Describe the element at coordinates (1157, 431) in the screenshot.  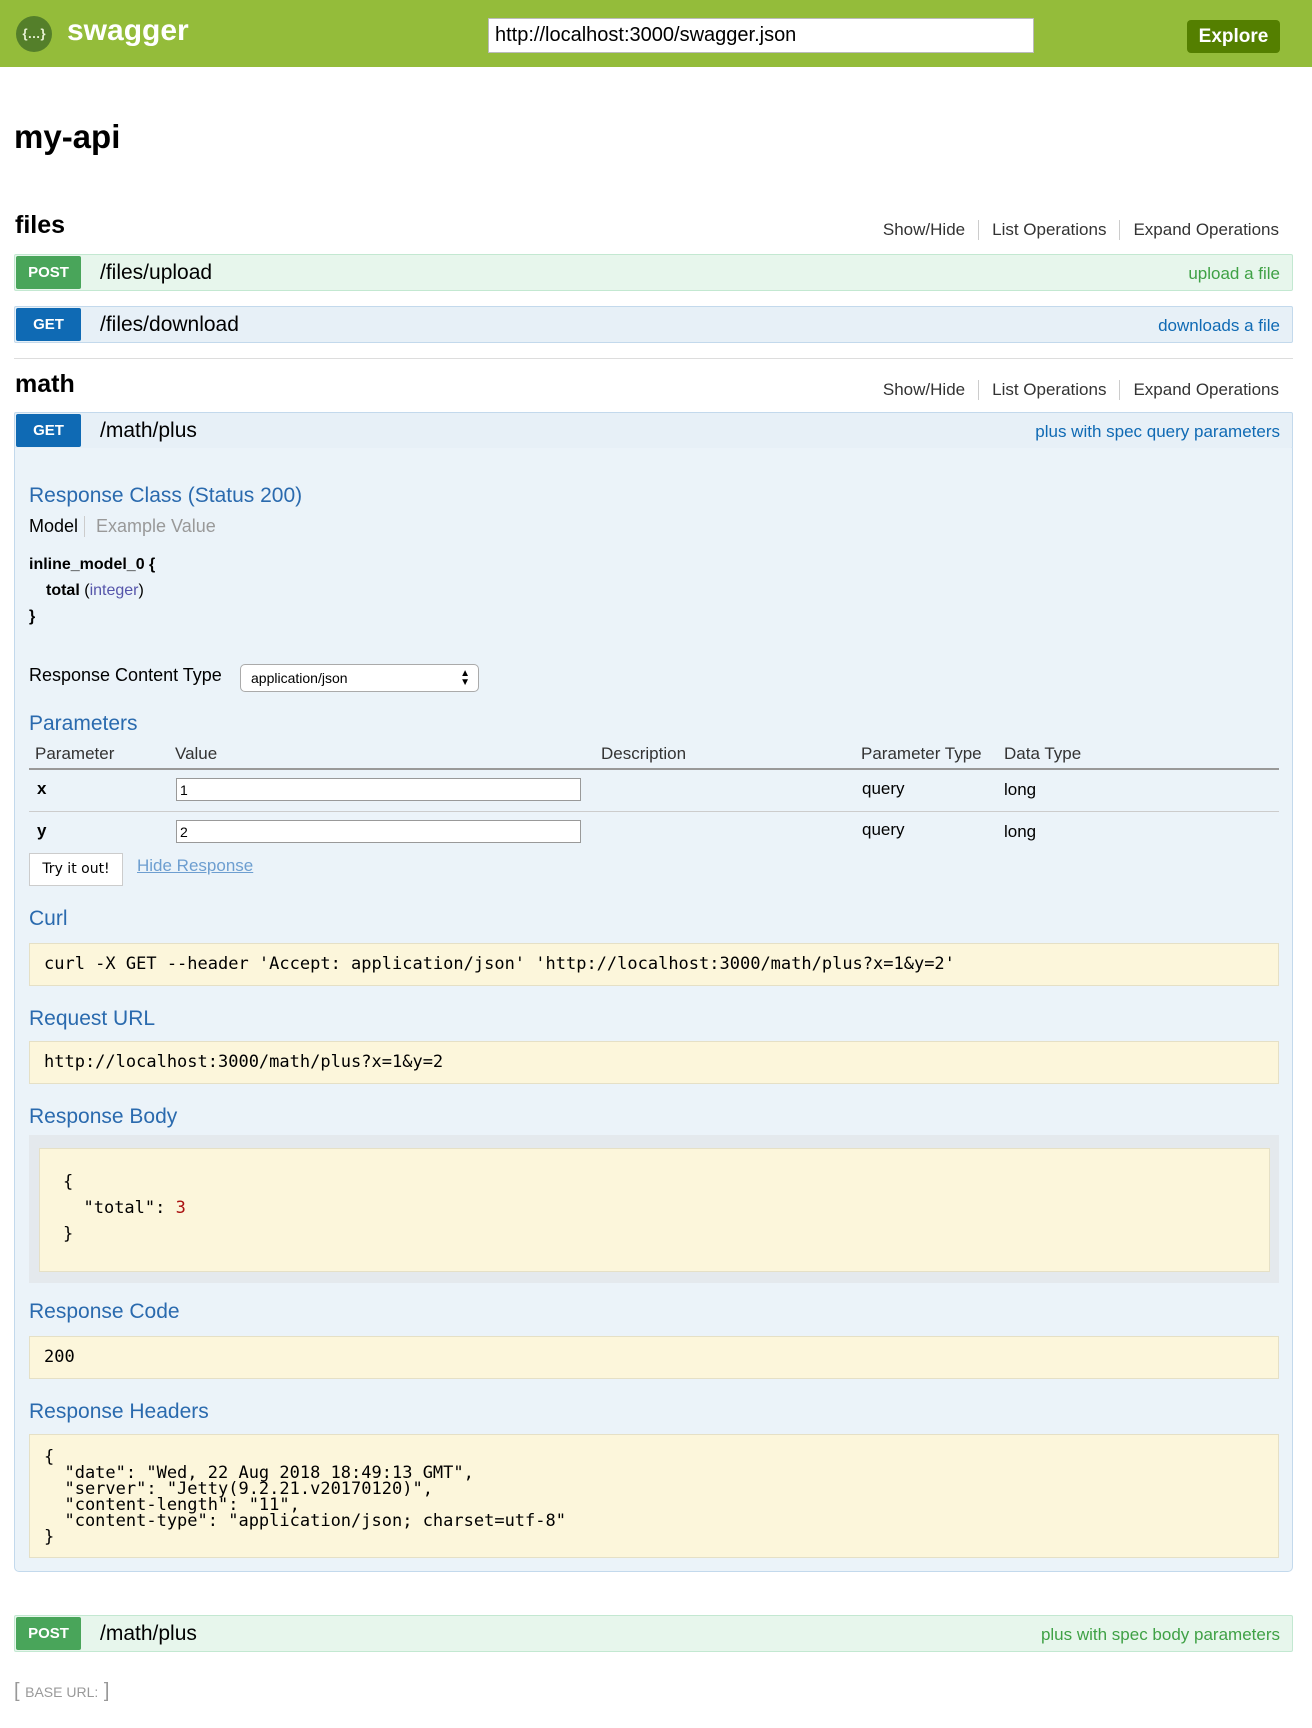
I see `operation-summary: plus with spec query parameters` at that location.